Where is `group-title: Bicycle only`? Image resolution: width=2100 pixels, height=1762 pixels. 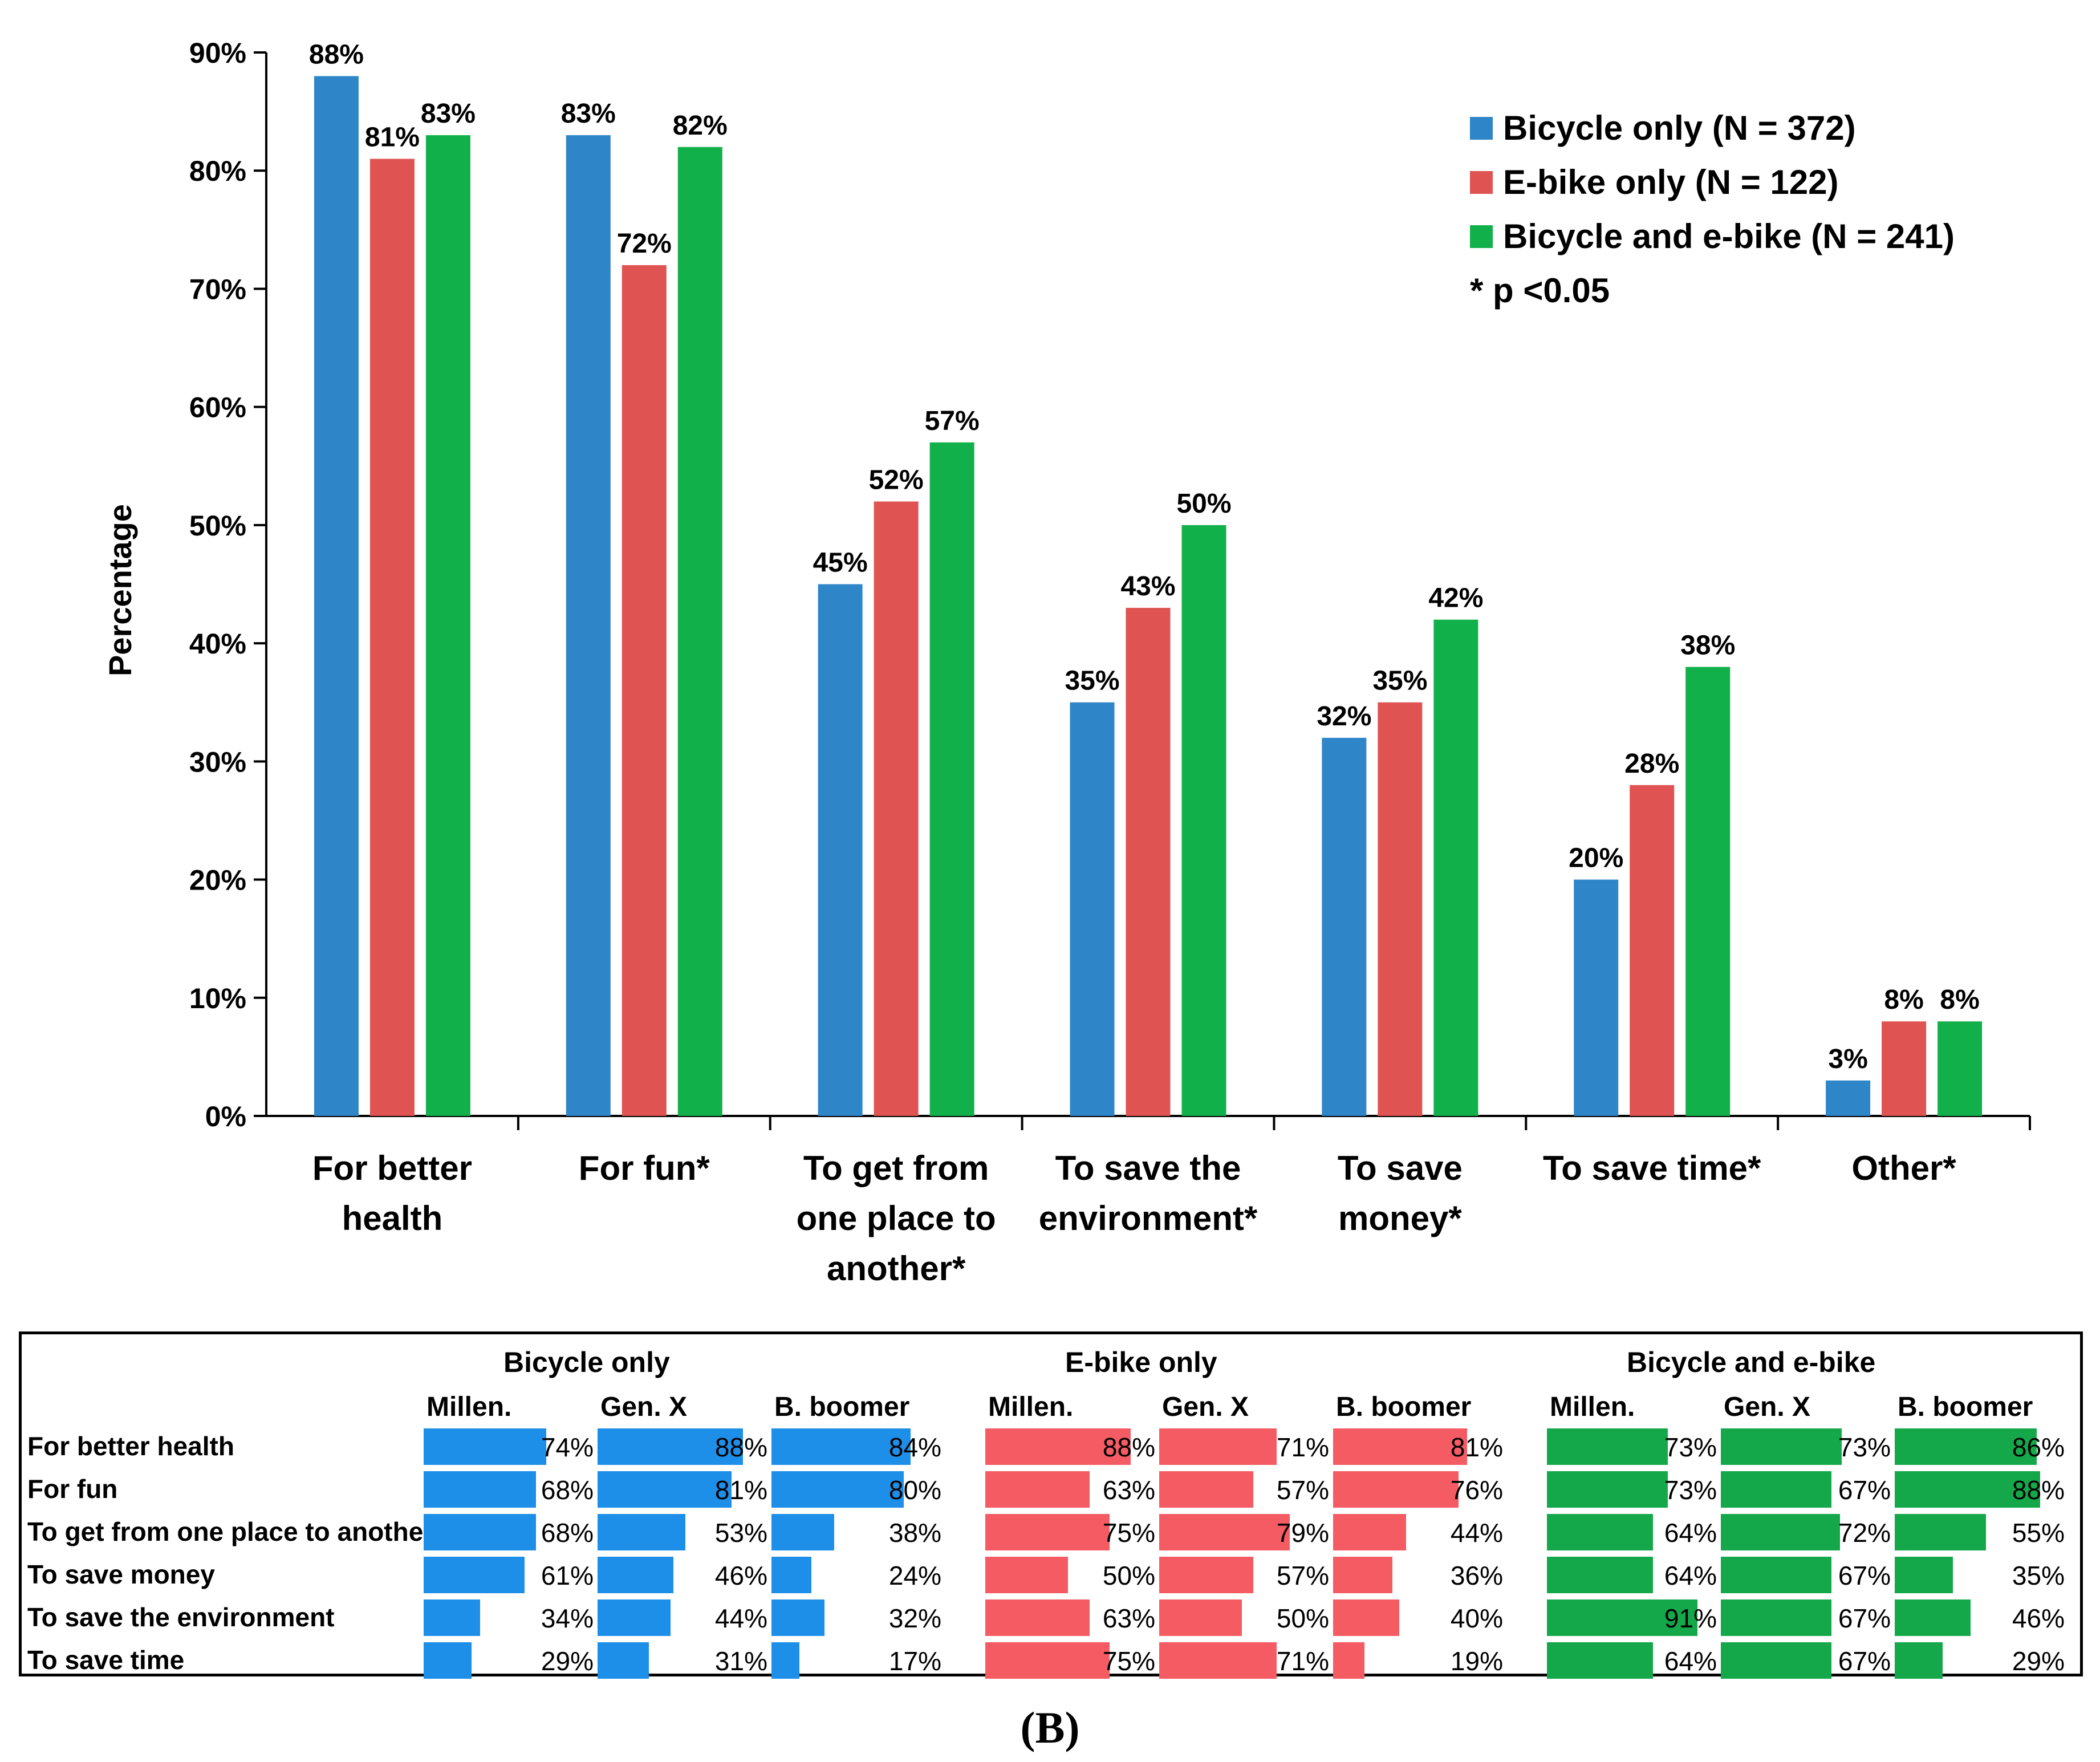 group-title: Bicycle only is located at coordinates (587, 1362).